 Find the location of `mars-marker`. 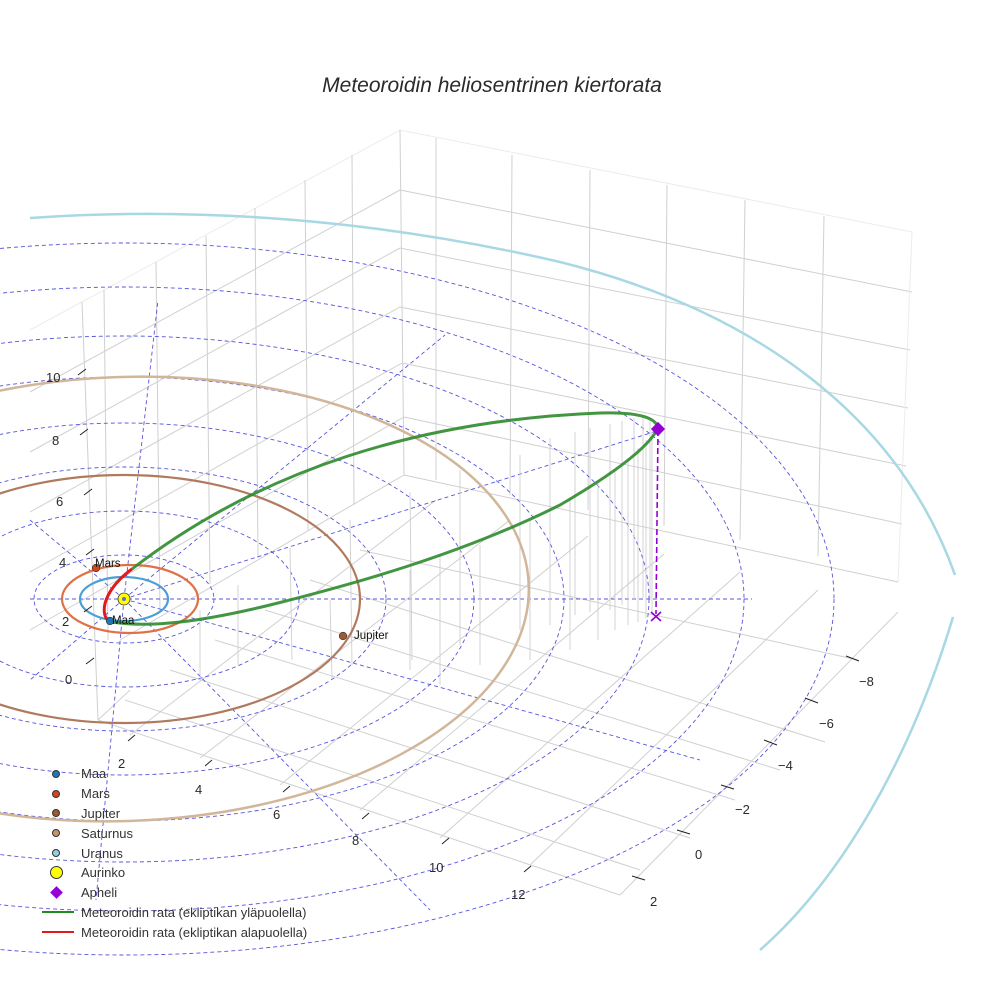

mars-marker is located at coordinates (96, 568).